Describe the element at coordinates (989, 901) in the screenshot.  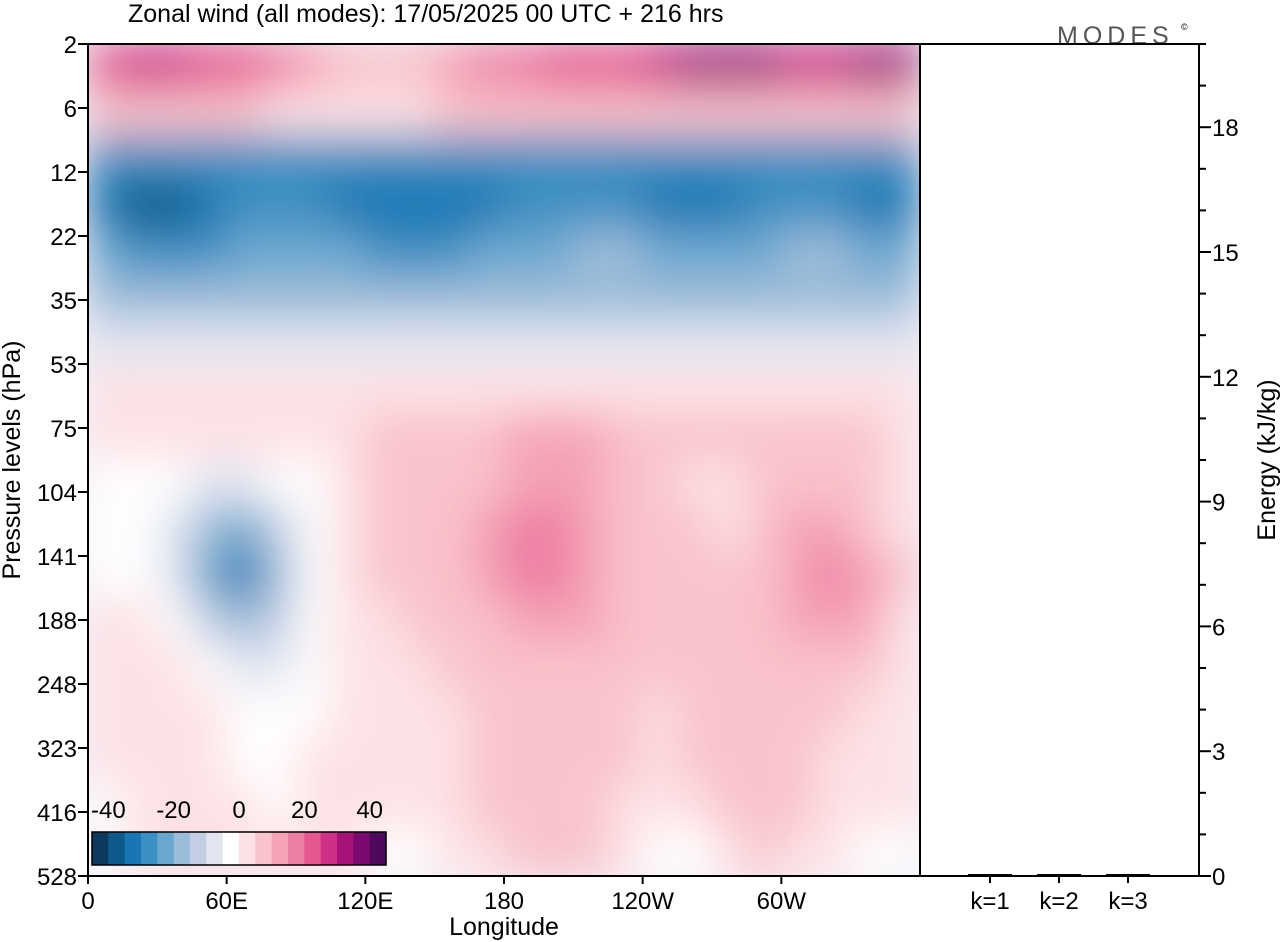
I see `energy-category-label: k=1` at that location.